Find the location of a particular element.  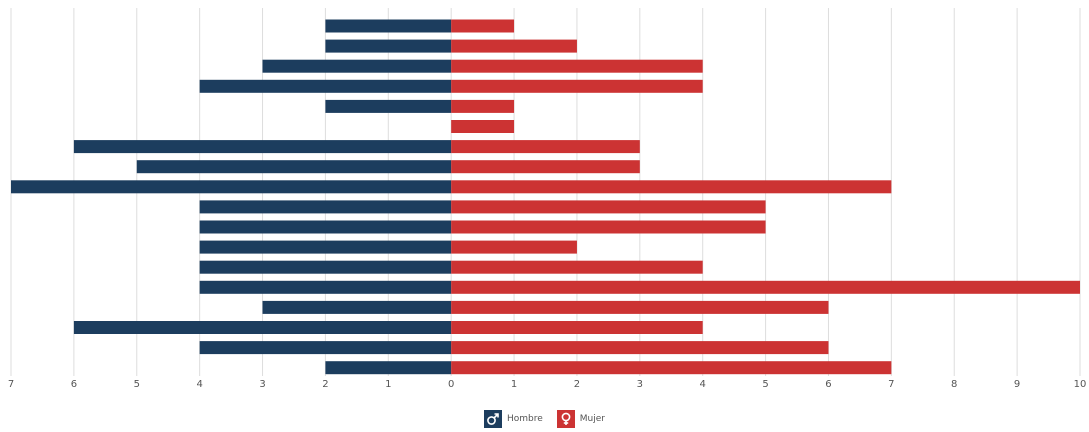

x-tick-label: 8 is located at coordinates (954, 384).